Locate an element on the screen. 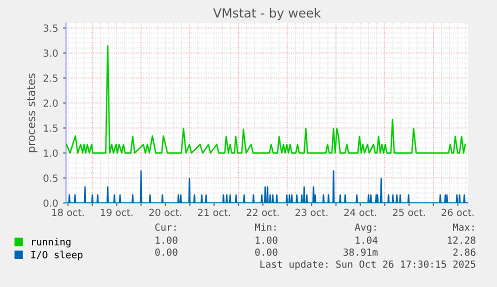  x-tick-label: 20 oct. is located at coordinates (165, 212).